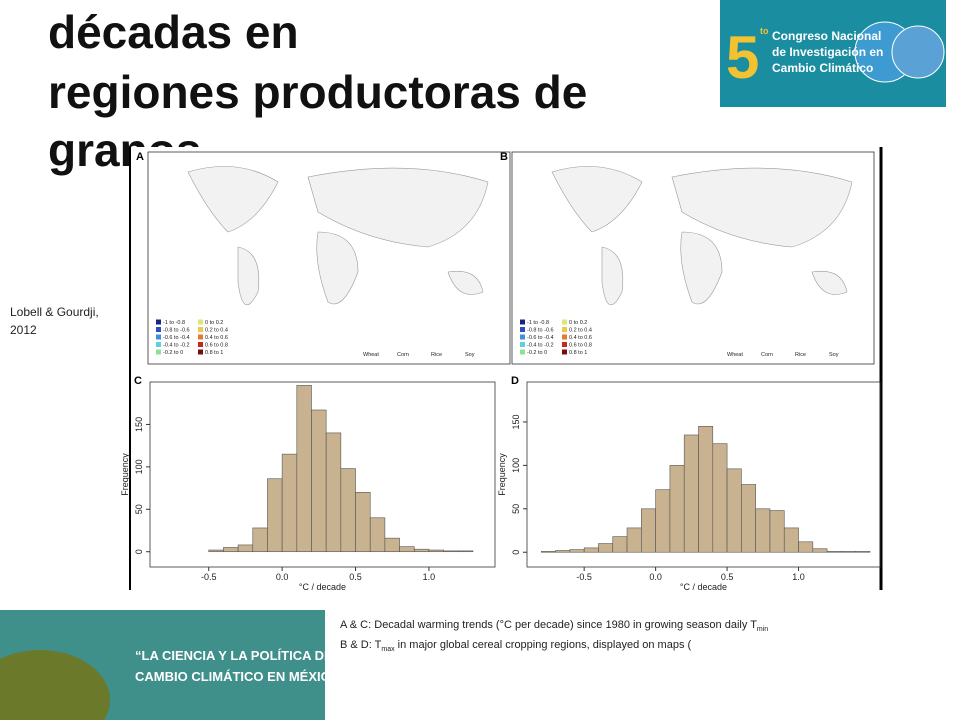 This screenshot has width=960, height=720. I want to click on logo-text: Cambio Climático, so click(822, 68).